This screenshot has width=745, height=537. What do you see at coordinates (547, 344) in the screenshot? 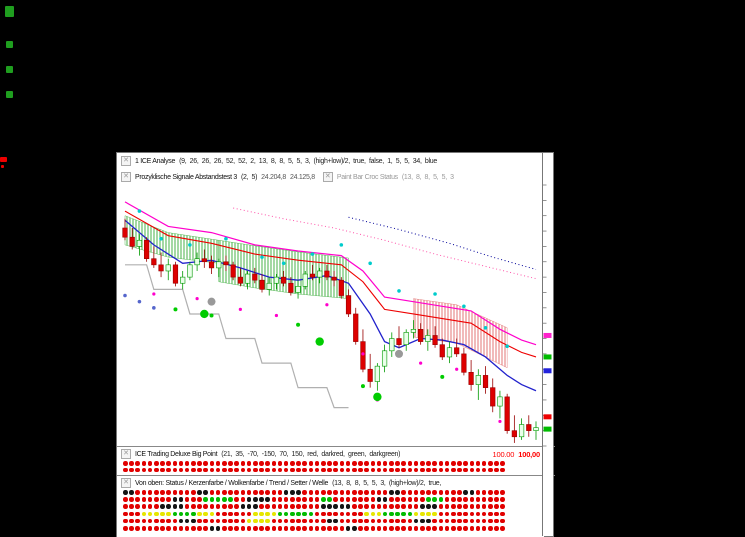
I see `price-axis` at bounding box center [547, 344].